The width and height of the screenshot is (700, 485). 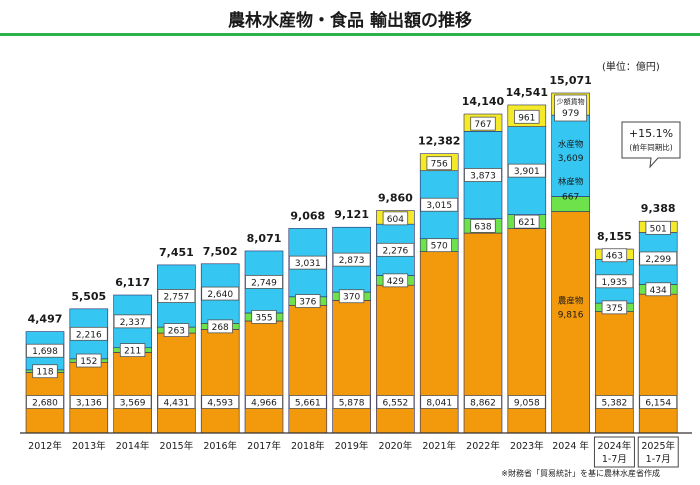 I want to click on category-label: 2024年, so click(x=615, y=446).